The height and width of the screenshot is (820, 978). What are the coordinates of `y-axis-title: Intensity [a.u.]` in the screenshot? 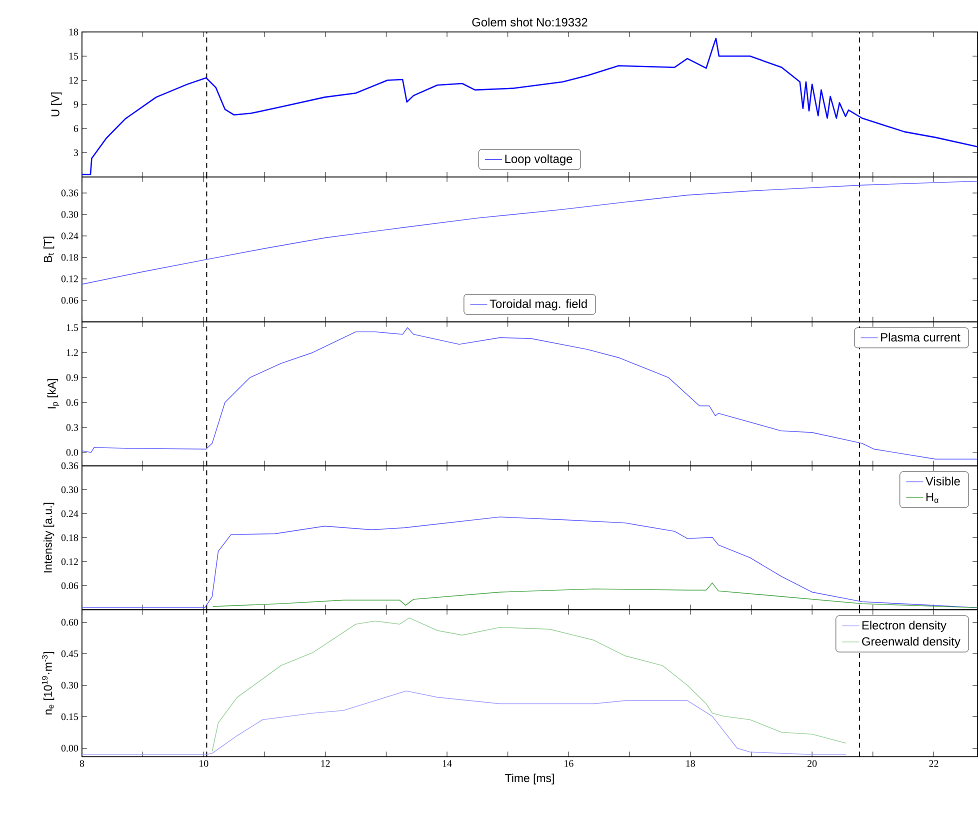 It's located at (49, 538).